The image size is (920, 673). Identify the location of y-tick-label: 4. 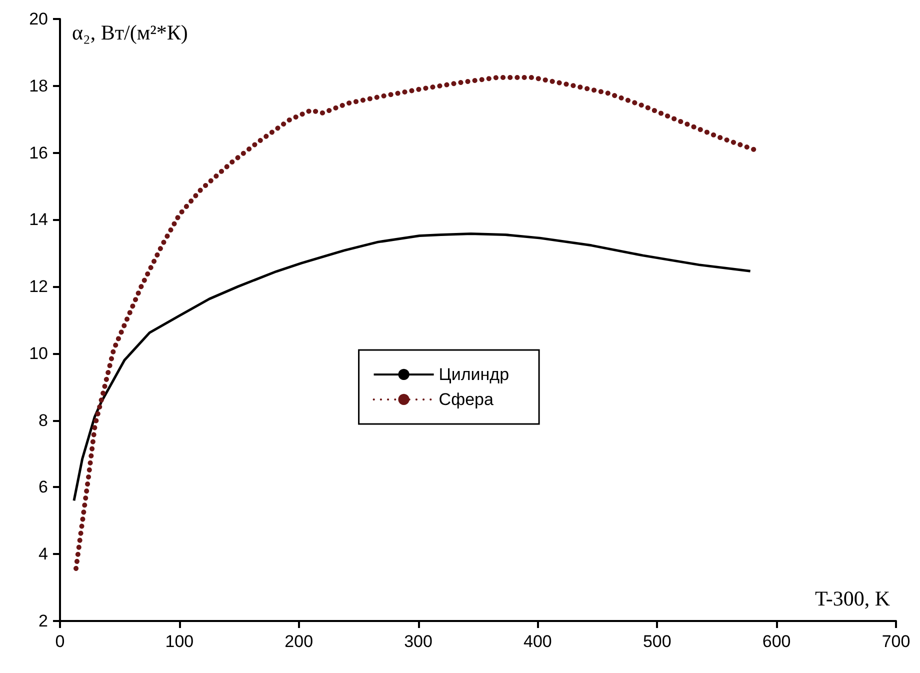
(43, 554).